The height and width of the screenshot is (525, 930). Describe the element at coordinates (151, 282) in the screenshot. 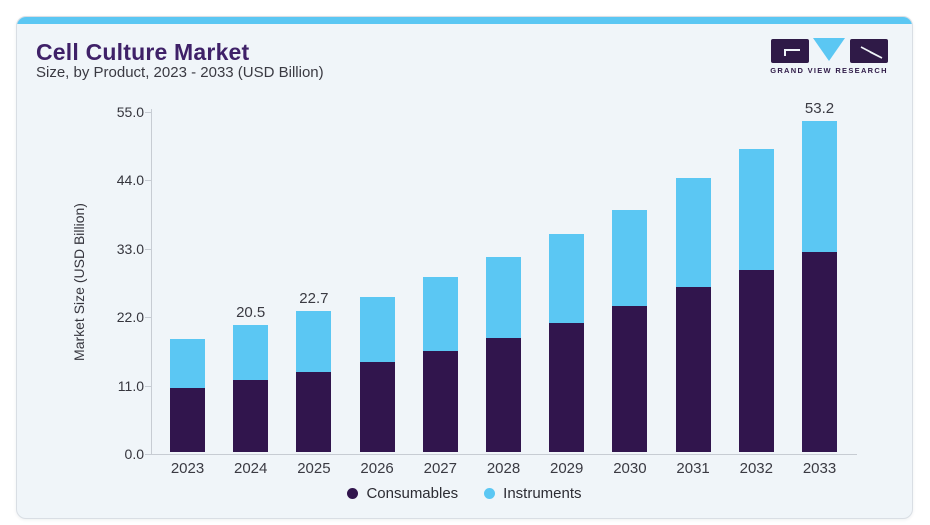

I see `y-axis-line` at that location.